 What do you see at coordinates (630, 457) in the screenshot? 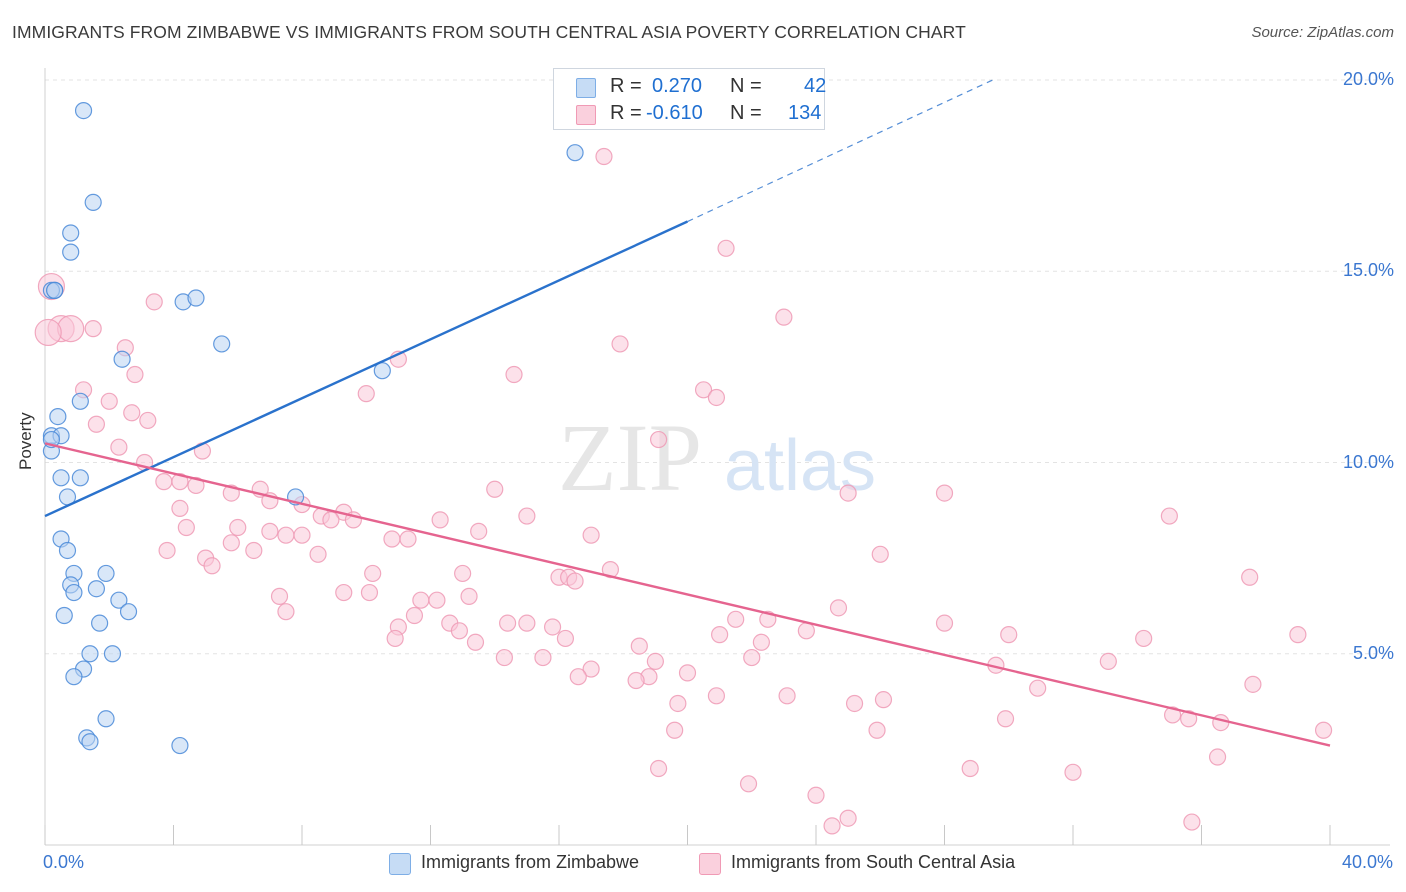
I see `watermark-zip: ZIP` at bounding box center [630, 457].